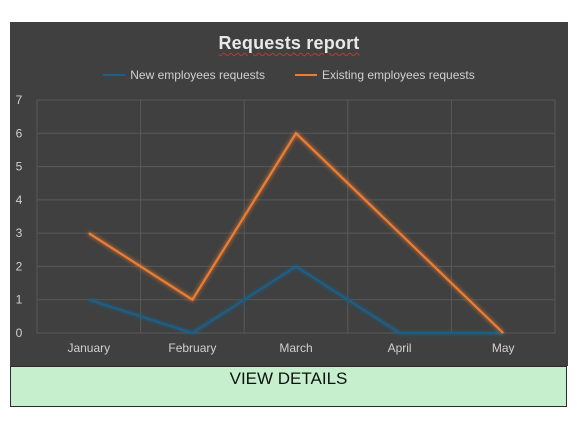 Image resolution: width=577 pixels, height=425 pixels. Describe the element at coordinates (114, 75) in the screenshot. I see `legend-swatch-new-employees` at that location.